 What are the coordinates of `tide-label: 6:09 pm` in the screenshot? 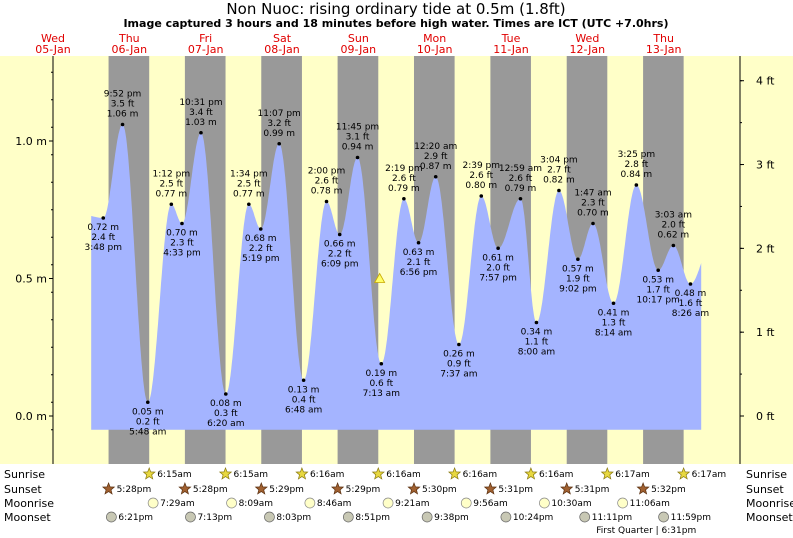 It's located at (340, 265).